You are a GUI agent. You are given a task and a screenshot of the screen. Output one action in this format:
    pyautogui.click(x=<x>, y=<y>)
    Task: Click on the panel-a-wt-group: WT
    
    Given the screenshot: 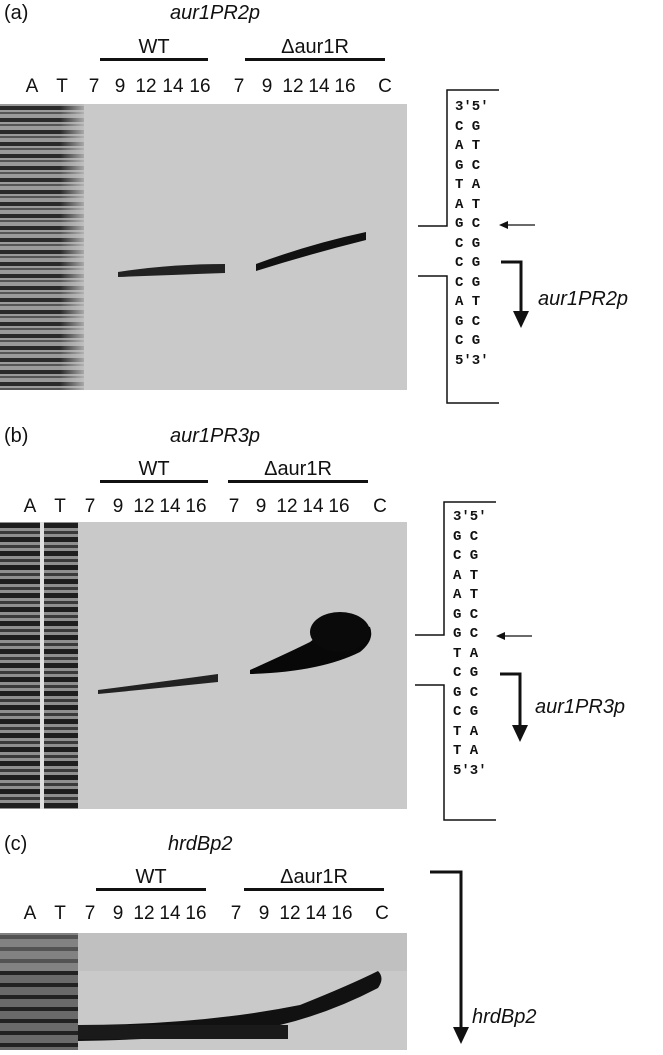 What is the action you would take?
    pyautogui.click(x=154, y=48)
    